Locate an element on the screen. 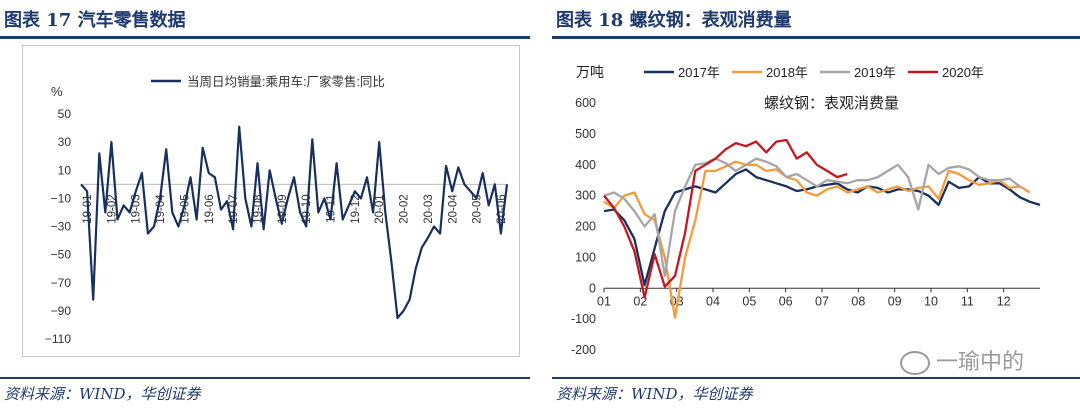 The image size is (1080, 409). legend-label: 2017年 is located at coordinates (699, 72).